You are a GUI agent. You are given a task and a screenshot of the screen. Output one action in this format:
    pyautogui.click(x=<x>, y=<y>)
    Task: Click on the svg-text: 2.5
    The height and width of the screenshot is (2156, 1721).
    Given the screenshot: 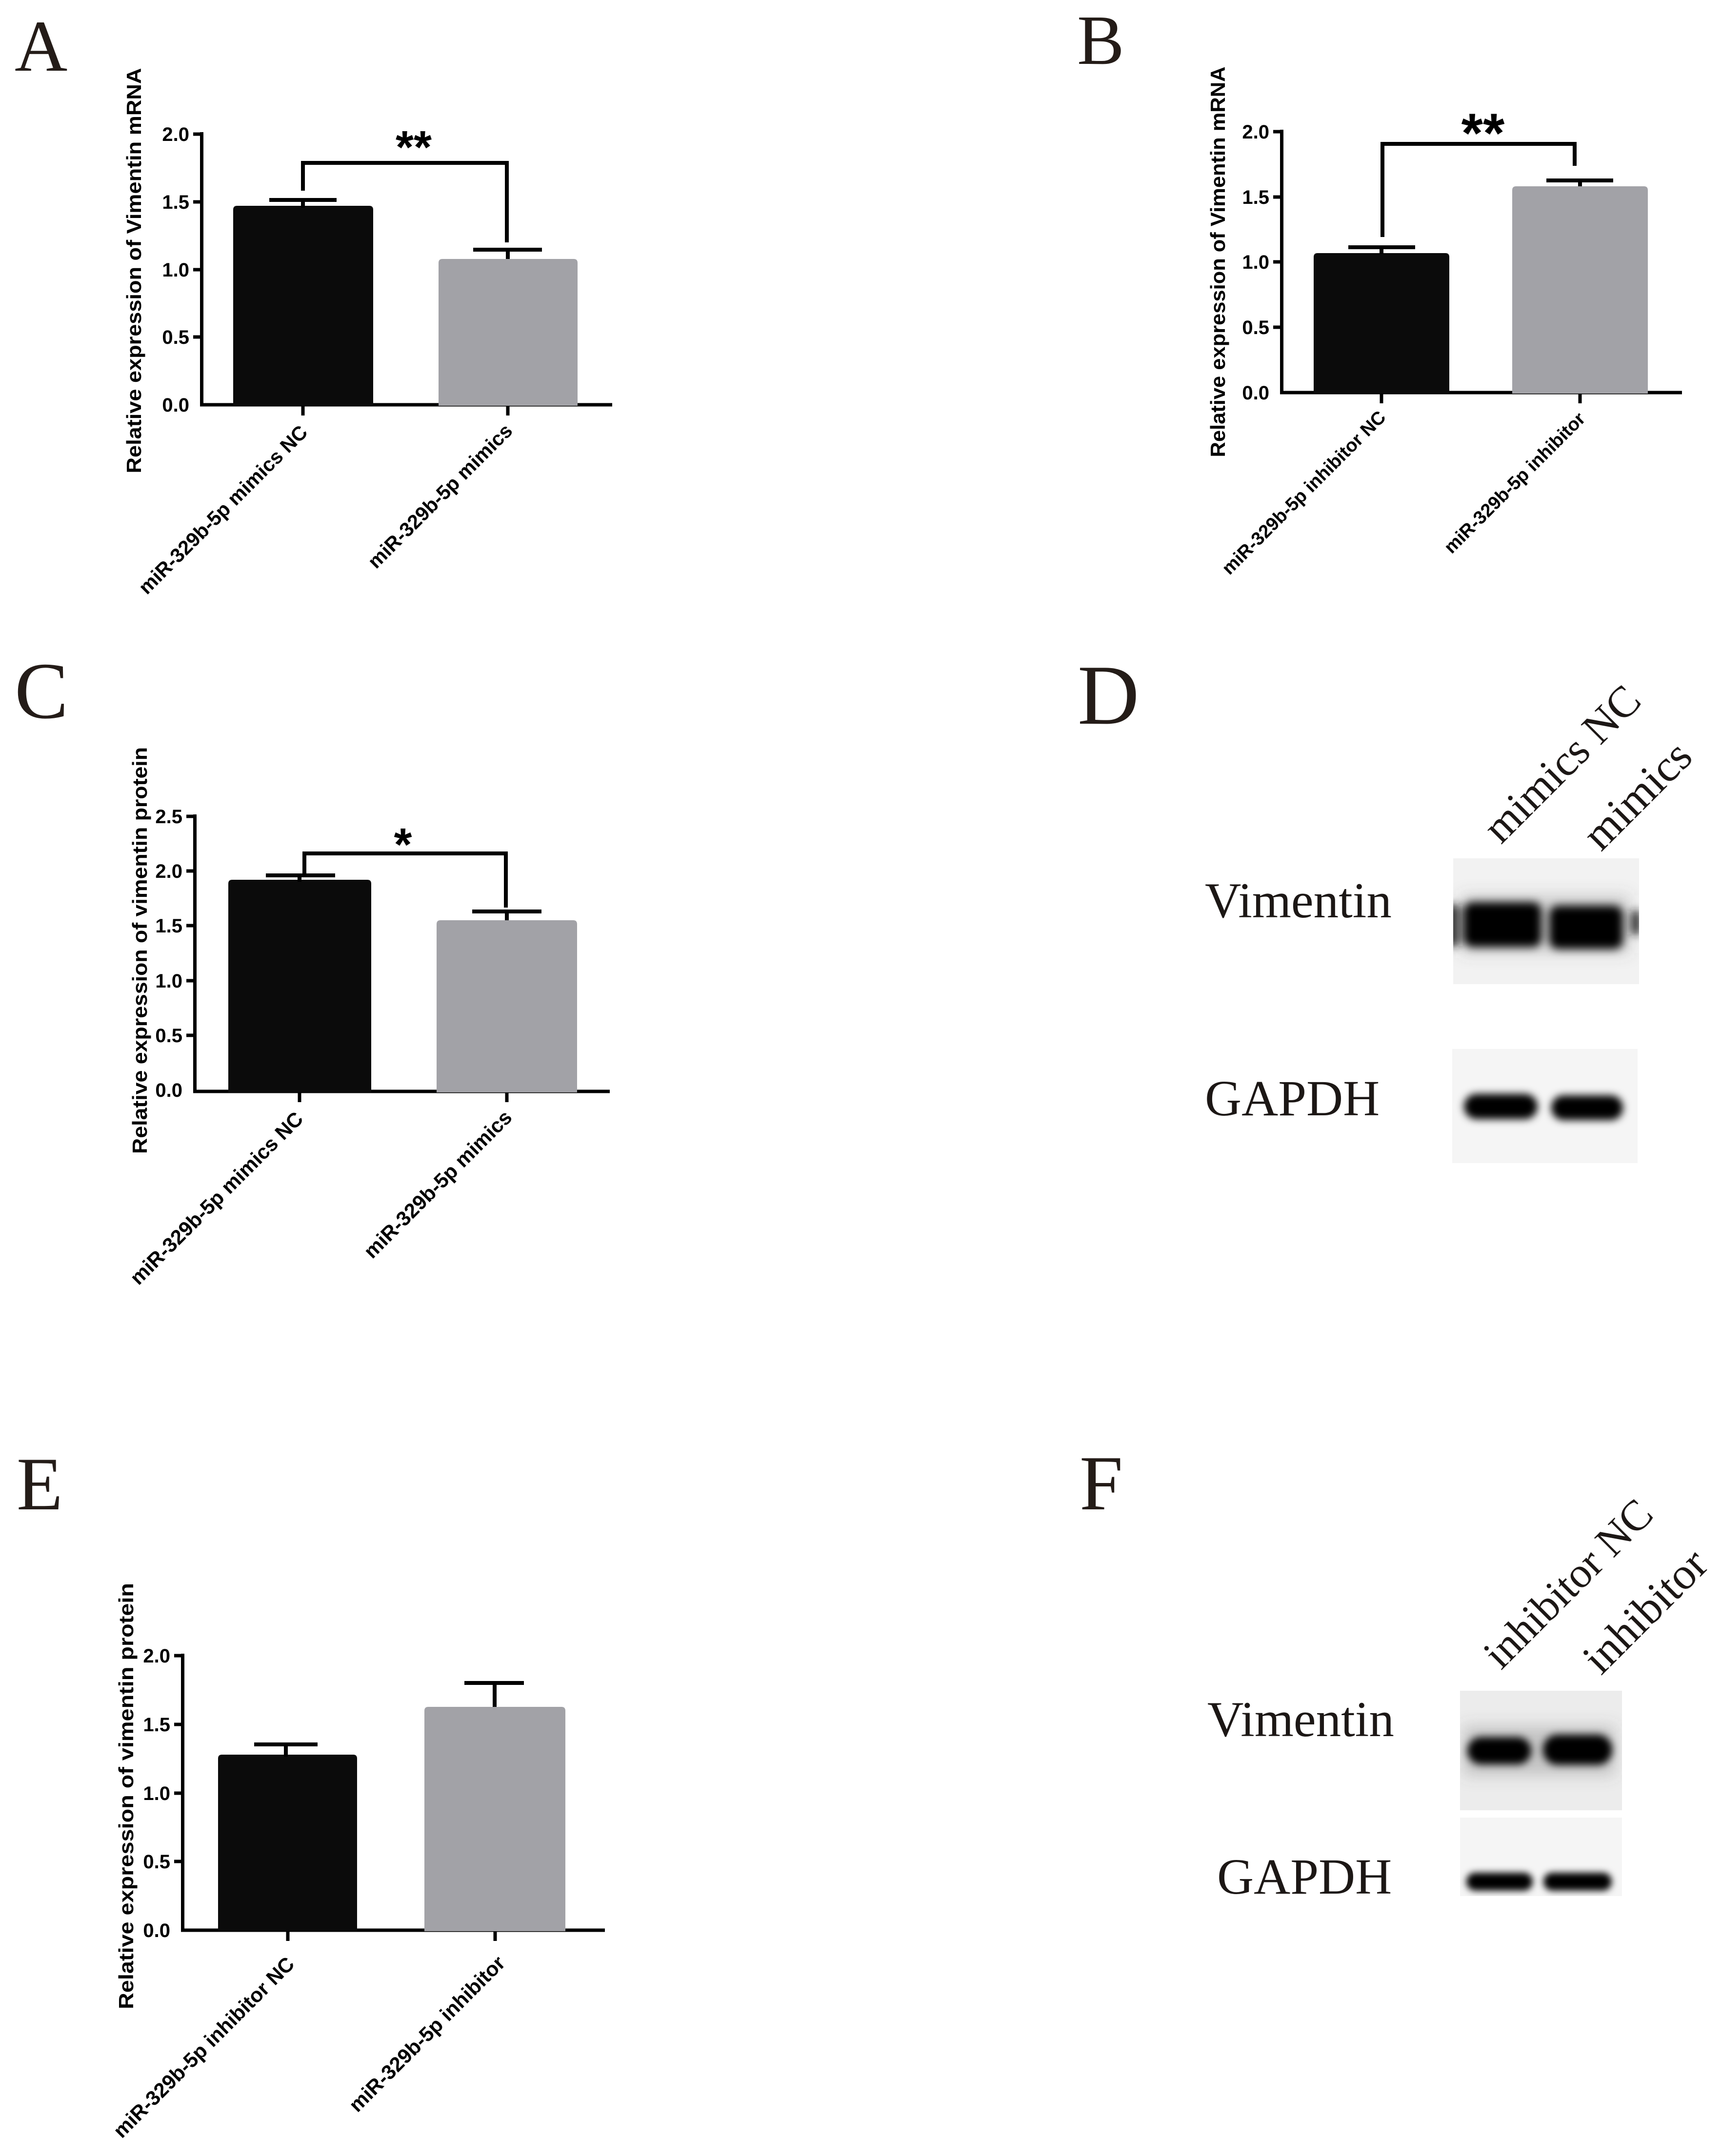 What is the action you would take?
    pyautogui.click(x=168, y=817)
    